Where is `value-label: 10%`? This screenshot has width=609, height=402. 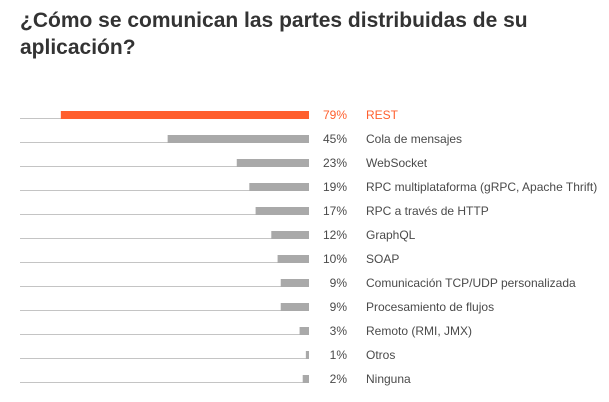
value-label: 10% is located at coordinates (335, 259).